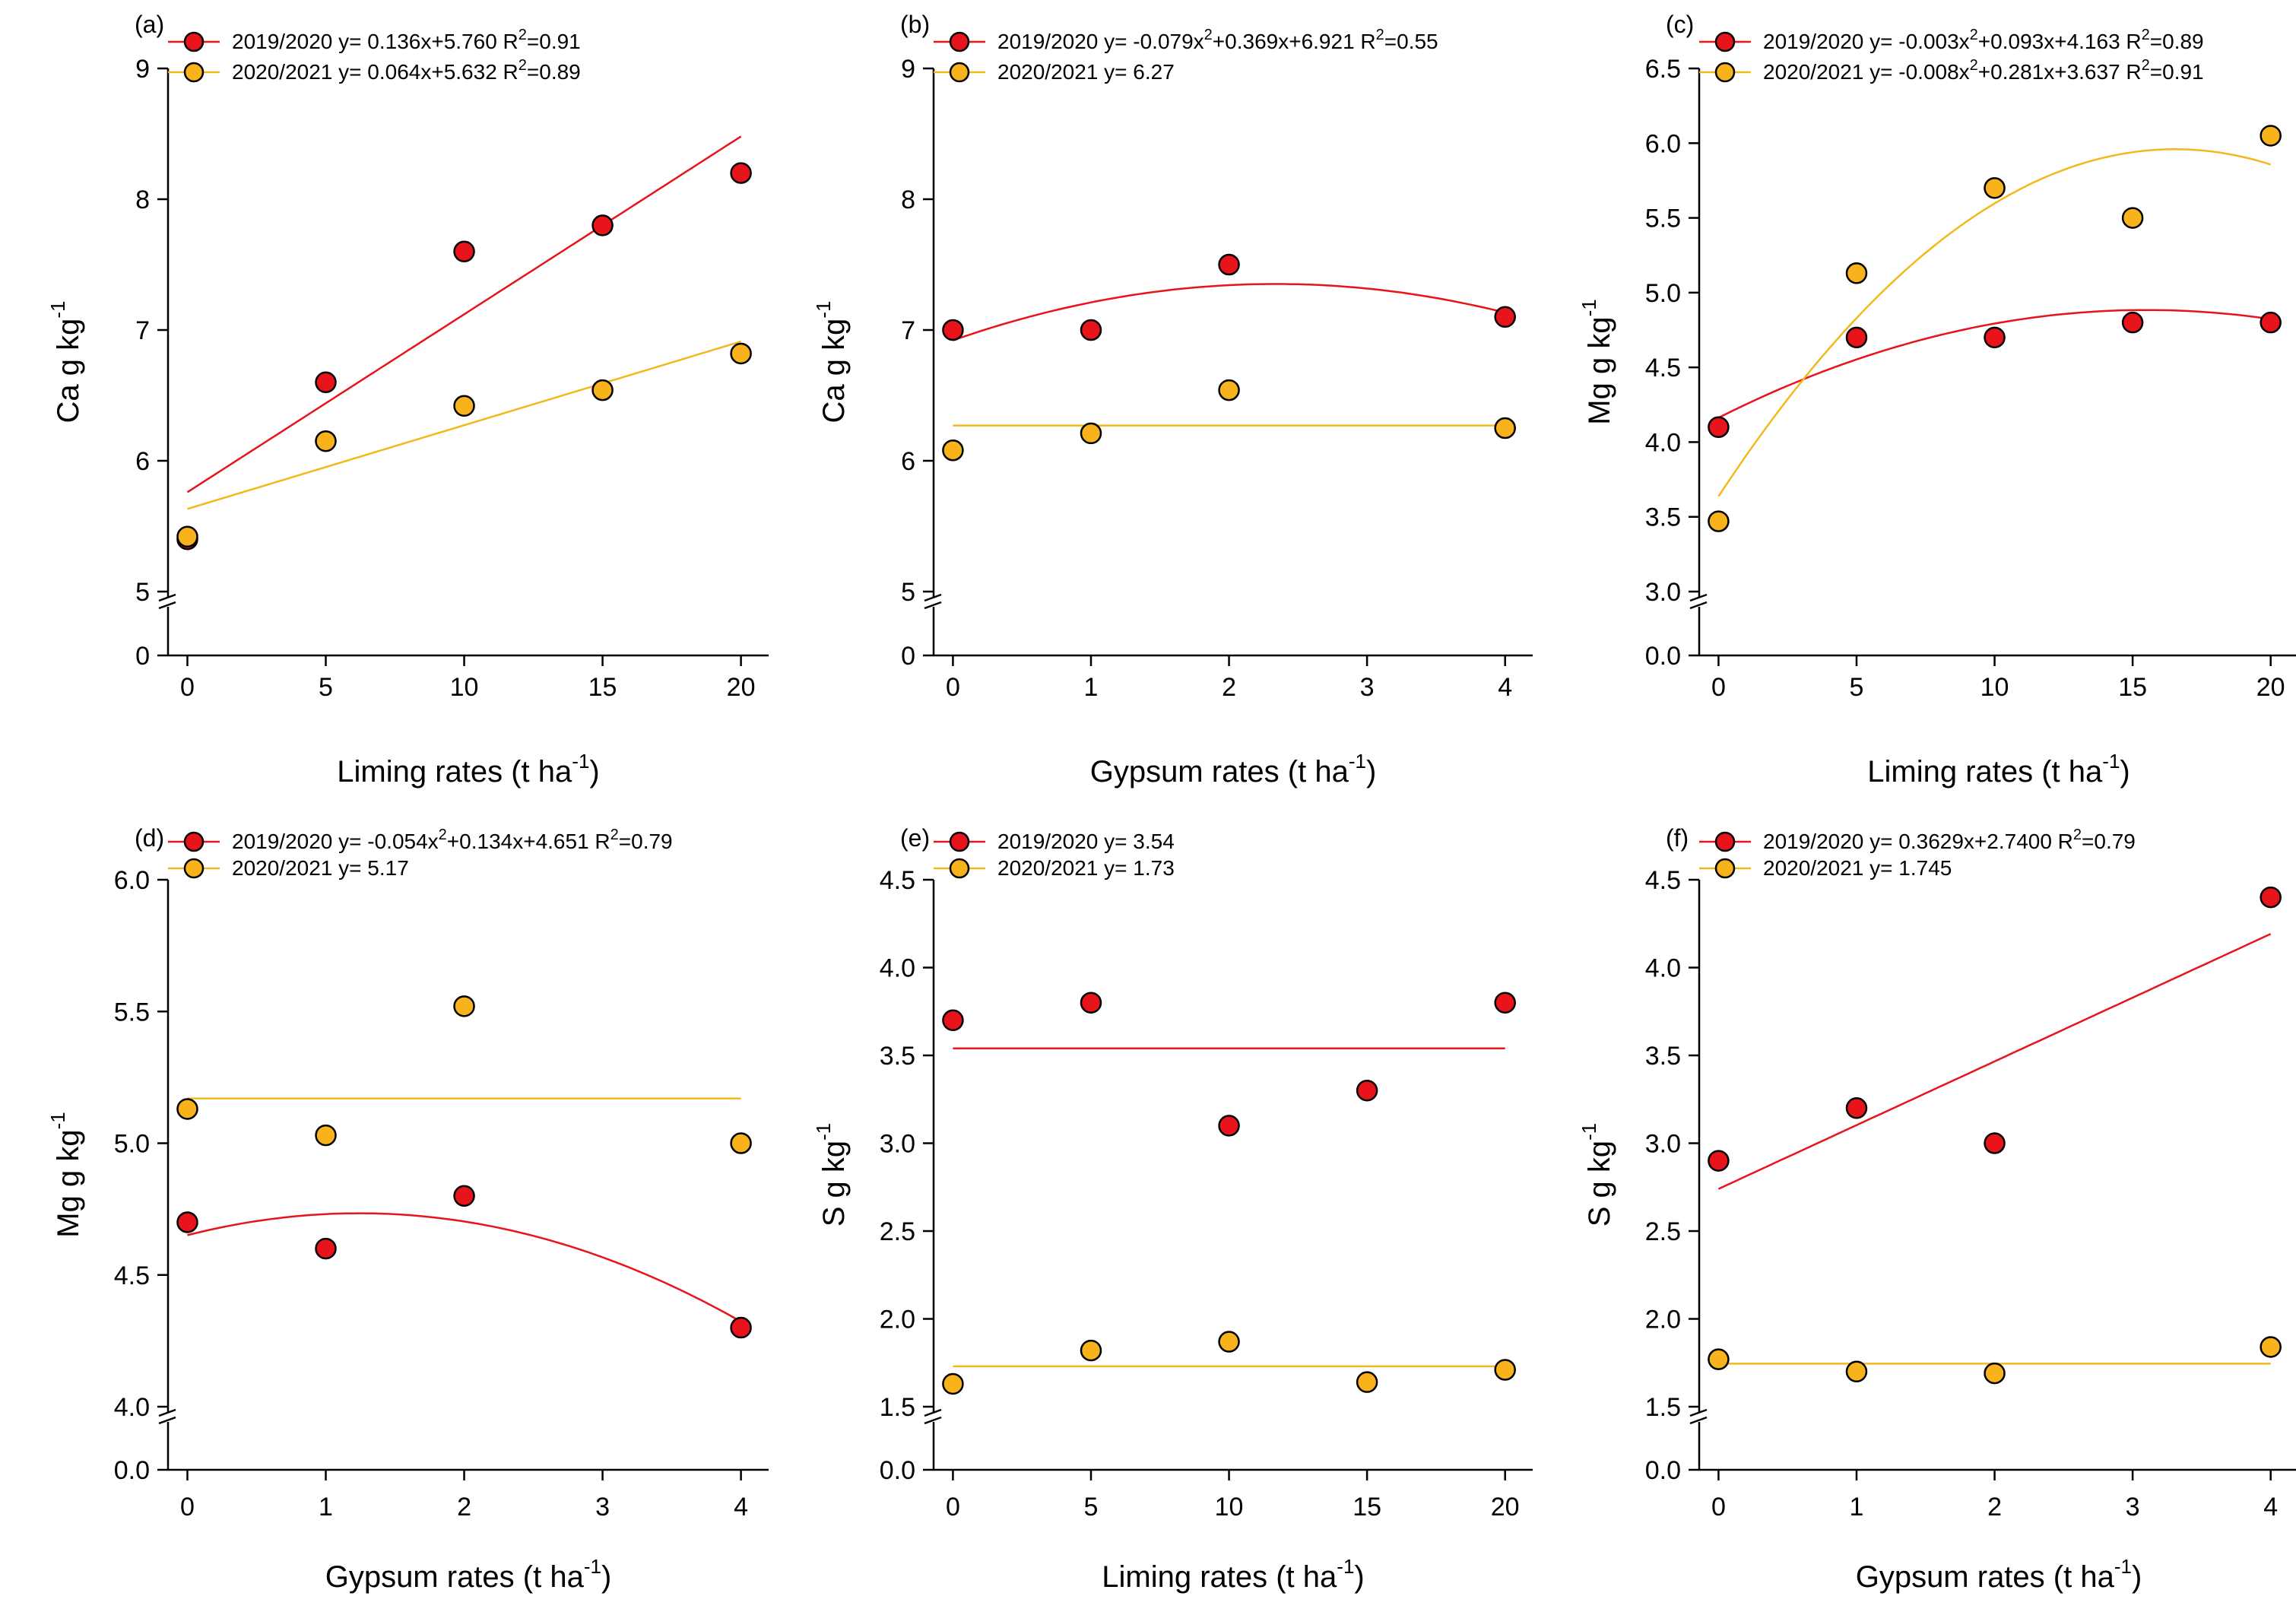 This screenshot has width=2296, height=1612. What do you see at coordinates (132, 1407) in the screenshot?
I see `y-tick-label: 4.0` at bounding box center [132, 1407].